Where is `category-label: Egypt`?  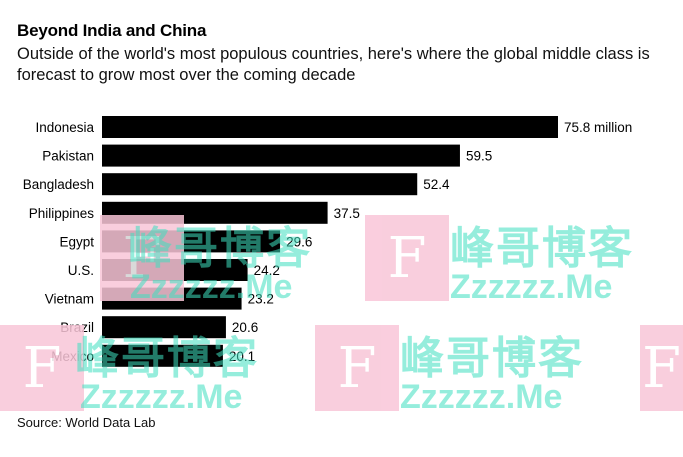
category-label: Egypt is located at coordinates (76, 241).